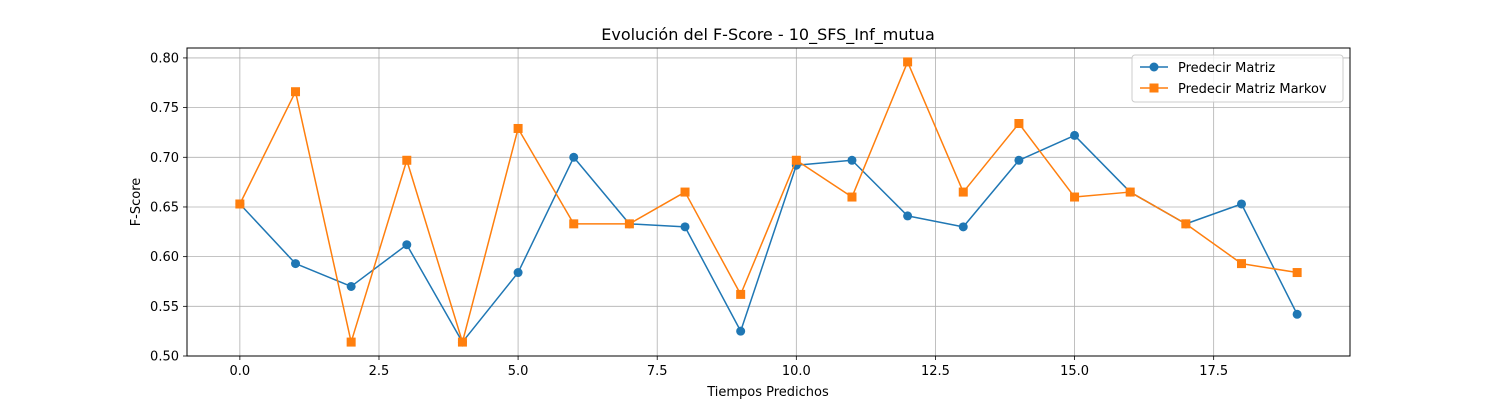  What do you see at coordinates (164, 307) in the screenshot?
I see `y-tick-label: 0.55` at bounding box center [164, 307].